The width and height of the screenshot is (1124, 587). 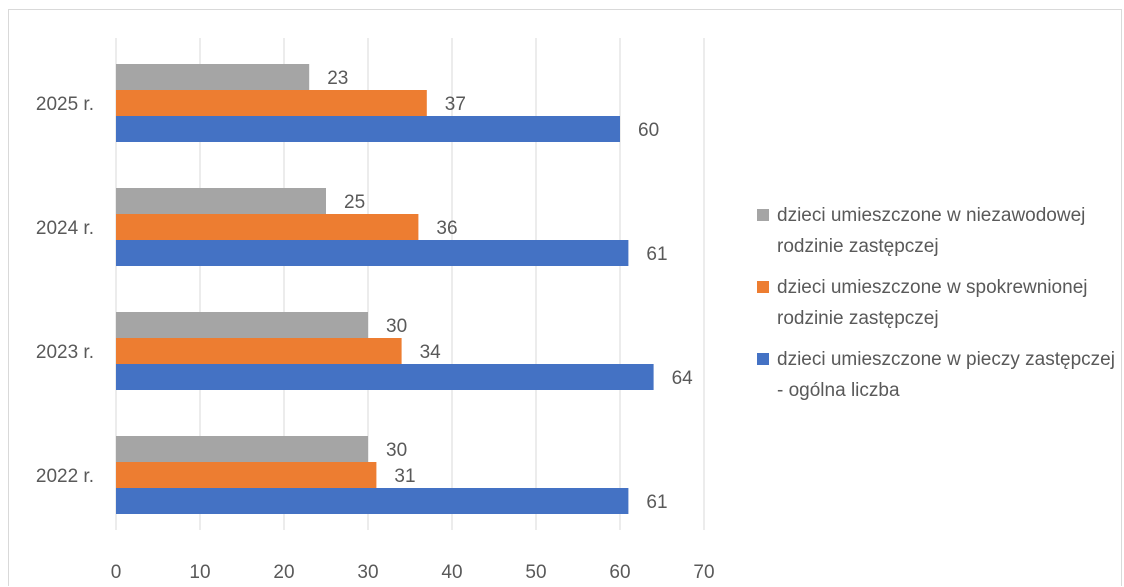 What do you see at coordinates (413, 572) in the screenshot?
I see `x-axis-ticks: 0 10 20 30 40 50 60 70` at bounding box center [413, 572].